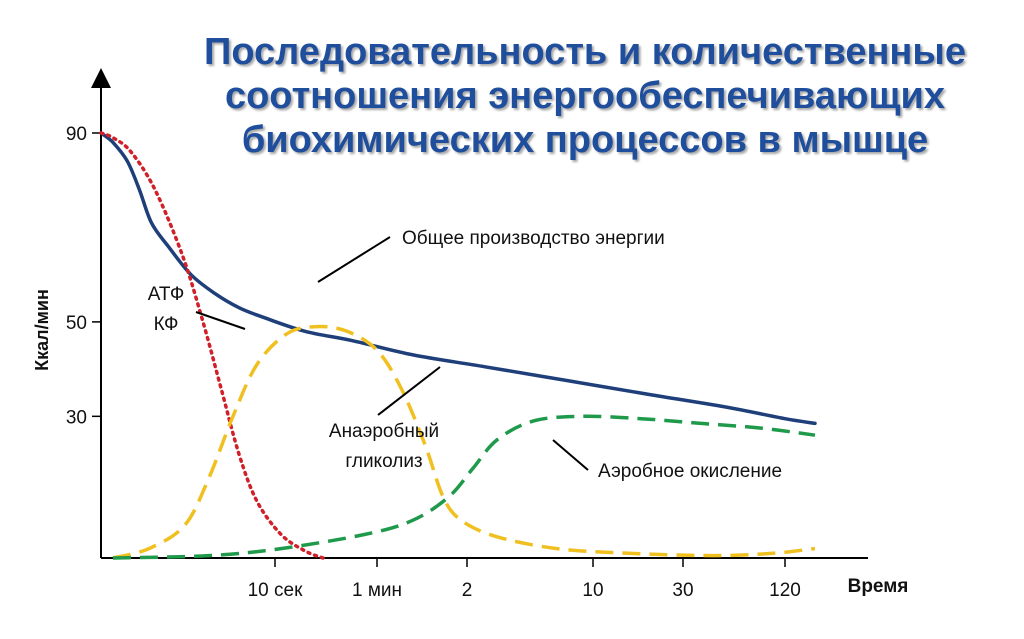 Image resolution: width=1024 pixels, height=639 pixels. What do you see at coordinates (392, 353) in the screenshot?
I see `callouts` at bounding box center [392, 353].